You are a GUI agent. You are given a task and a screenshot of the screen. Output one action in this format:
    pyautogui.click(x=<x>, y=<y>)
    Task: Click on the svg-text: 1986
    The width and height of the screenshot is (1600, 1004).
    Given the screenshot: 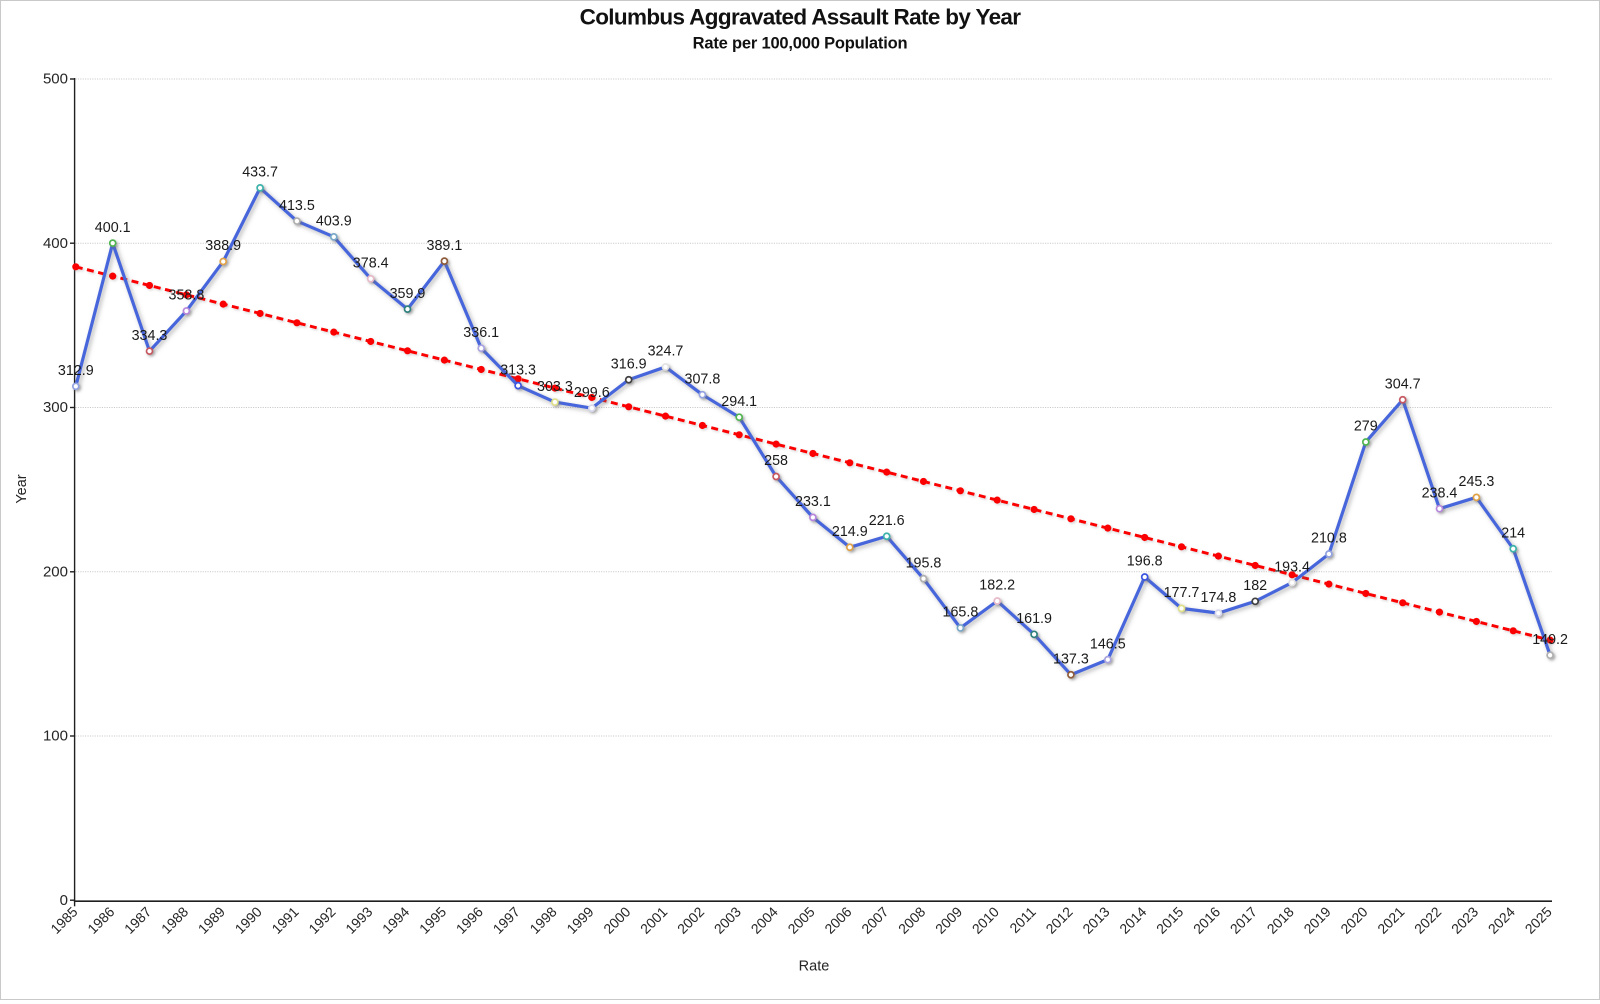 What is the action you would take?
    pyautogui.click(x=100, y=919)
    